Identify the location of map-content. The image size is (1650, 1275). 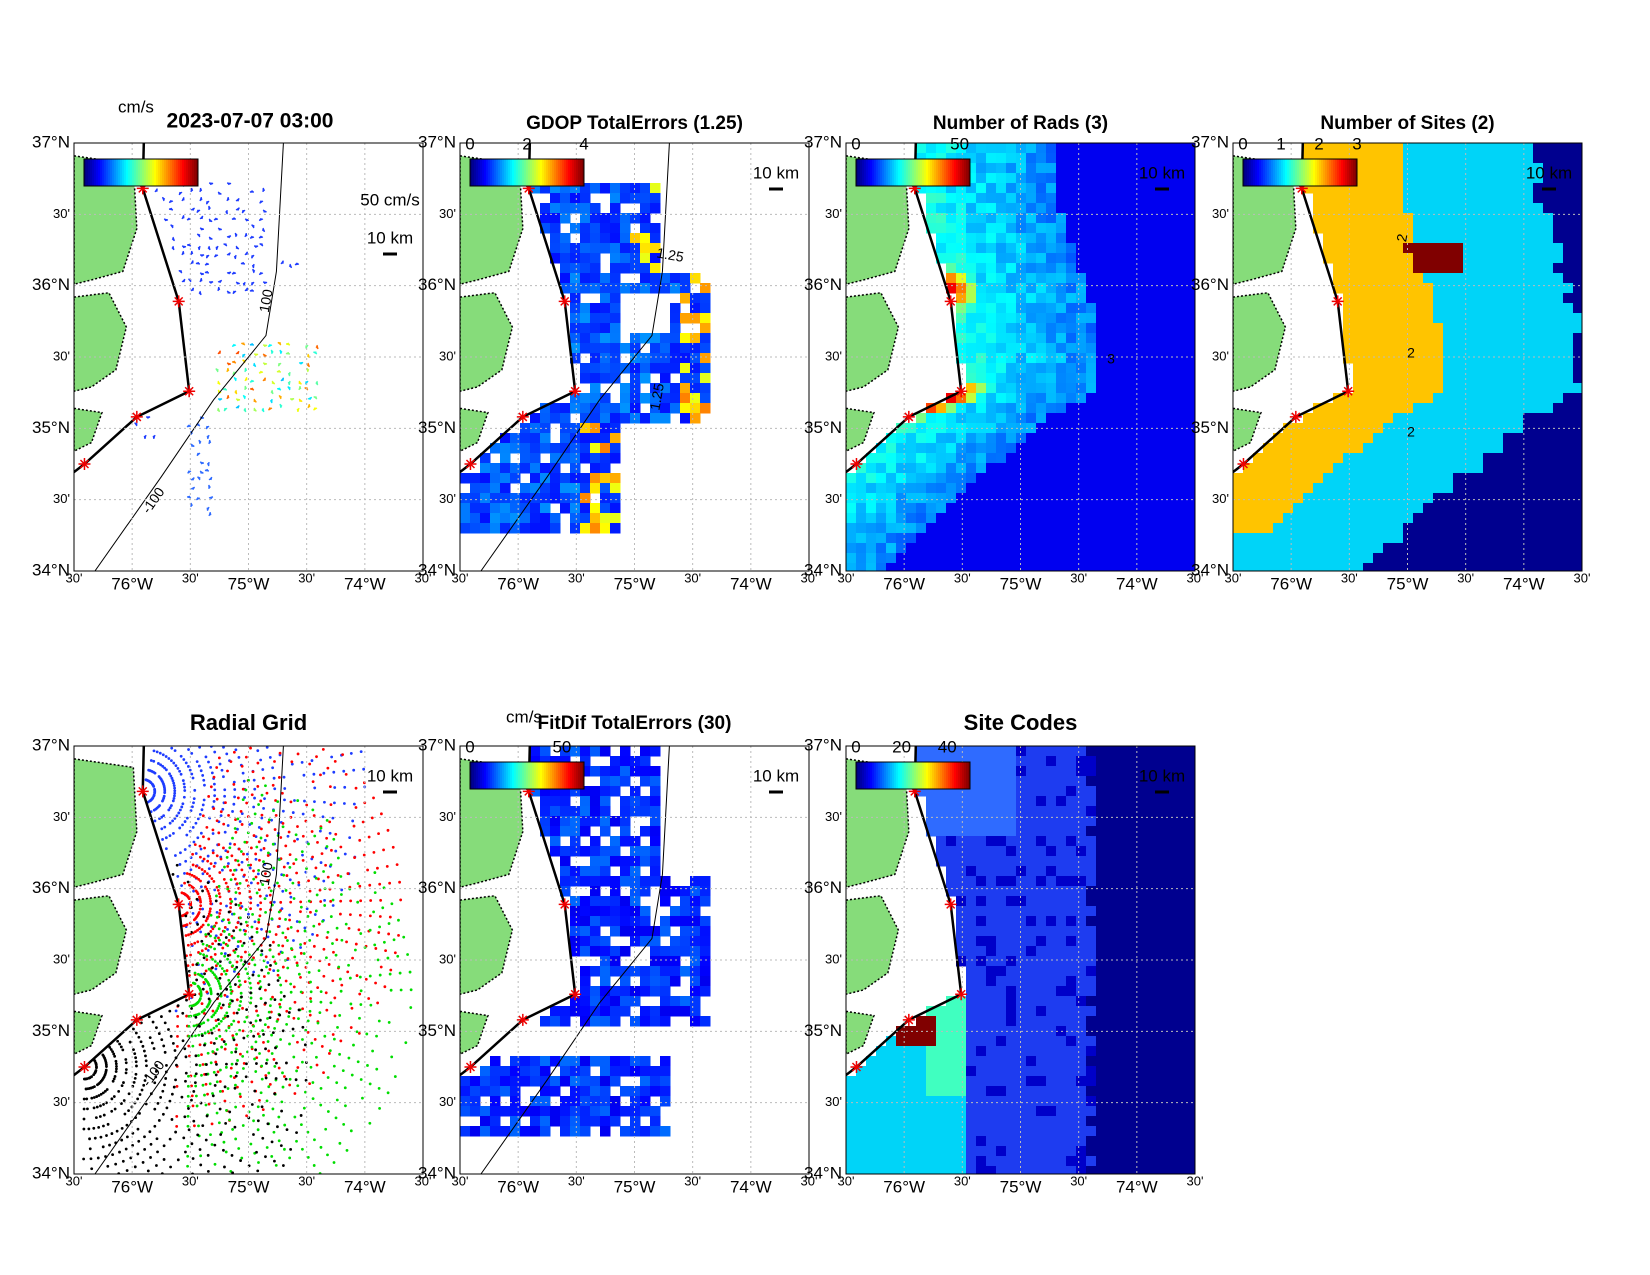
(1407, 357).